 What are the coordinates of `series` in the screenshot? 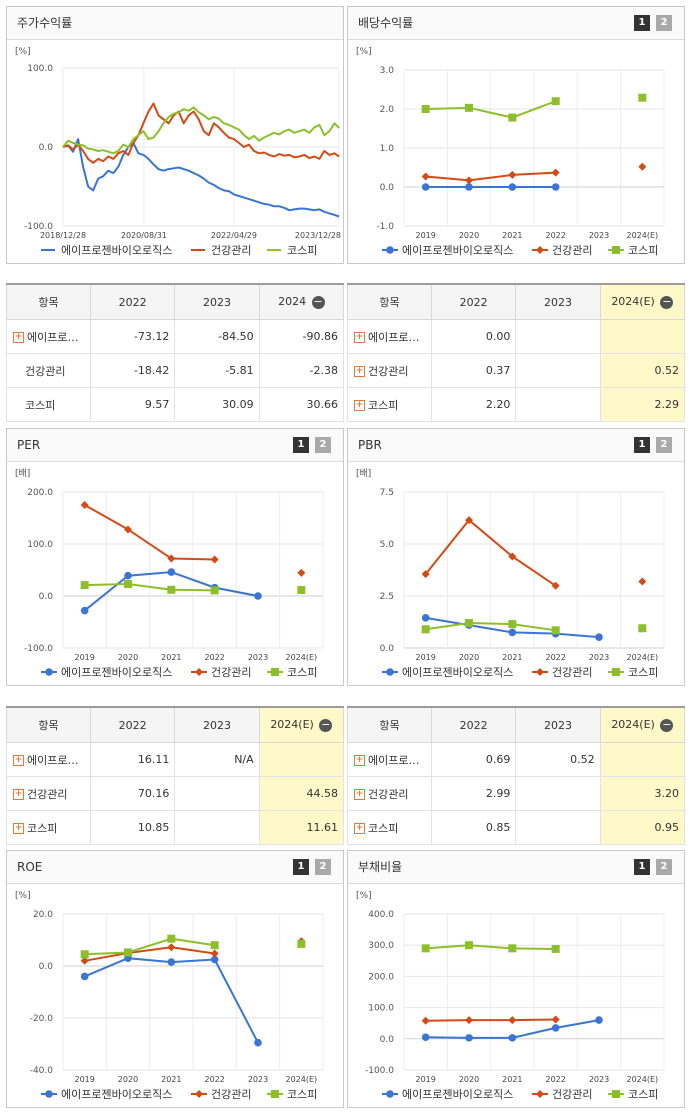 It's located at (534, 173).